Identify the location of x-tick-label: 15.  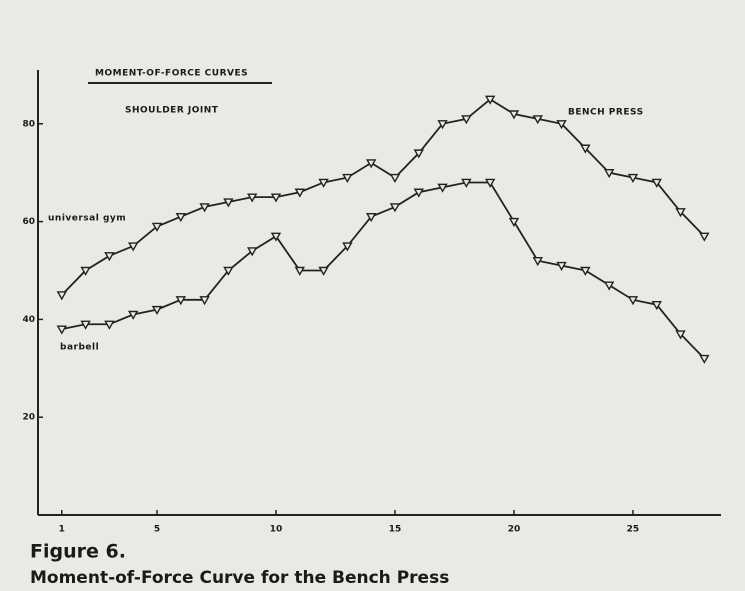
(395, 530).